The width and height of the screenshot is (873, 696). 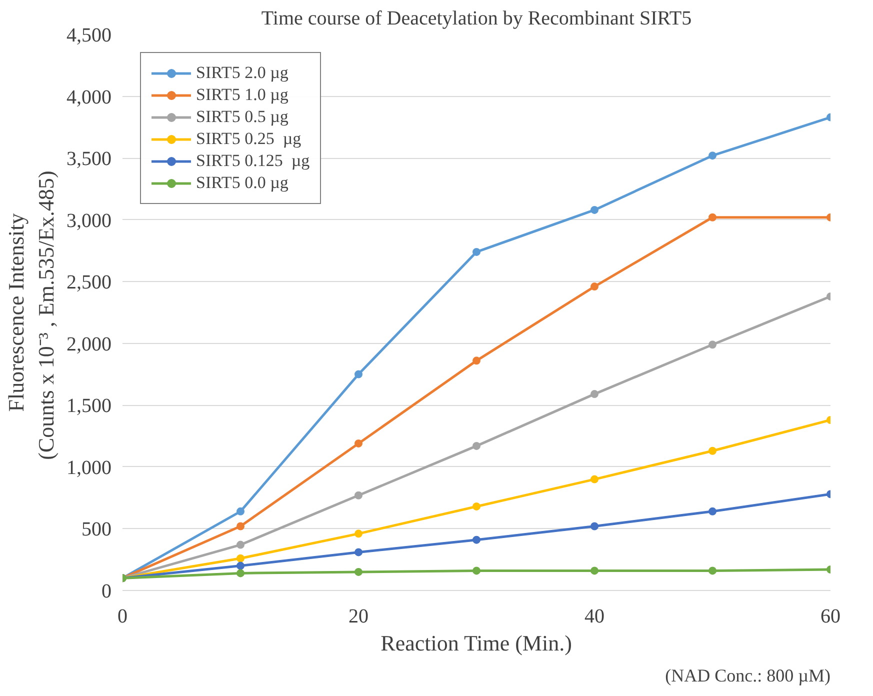 I want to click on y-axis-title: Fluorescence Intensity (Counts x 10⁻³ , Em.535/Ex.485), so click(x=31, y=315).